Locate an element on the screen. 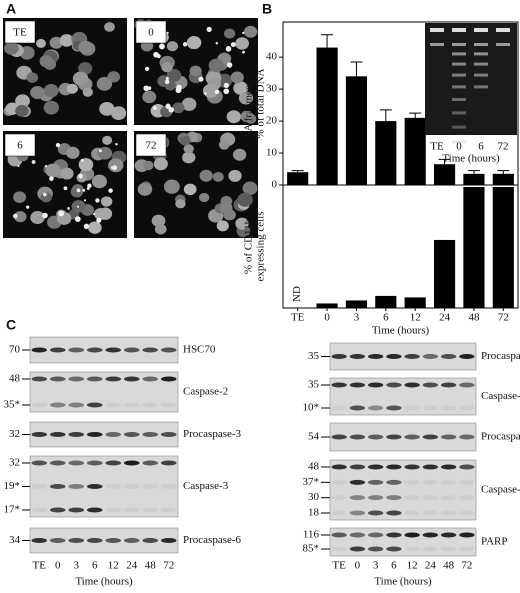 The width and height of the screenshot is (520, 593). blot-name: Procaspase-6 is located at coordinates (212, 540).